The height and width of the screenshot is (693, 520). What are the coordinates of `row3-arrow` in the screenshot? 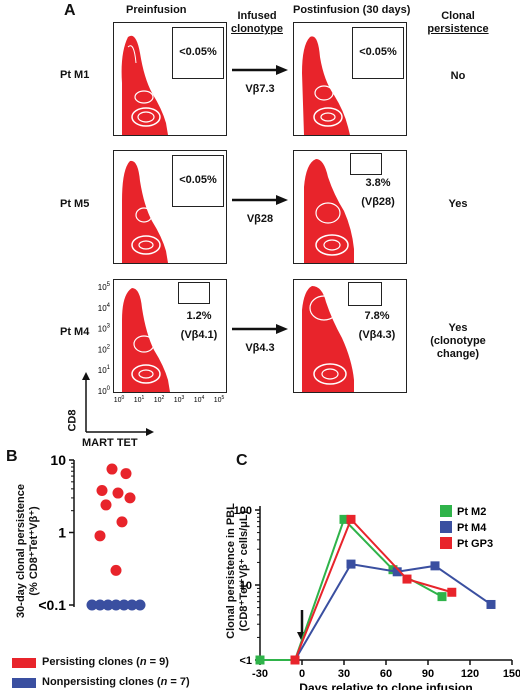 It's located at (260, 329).